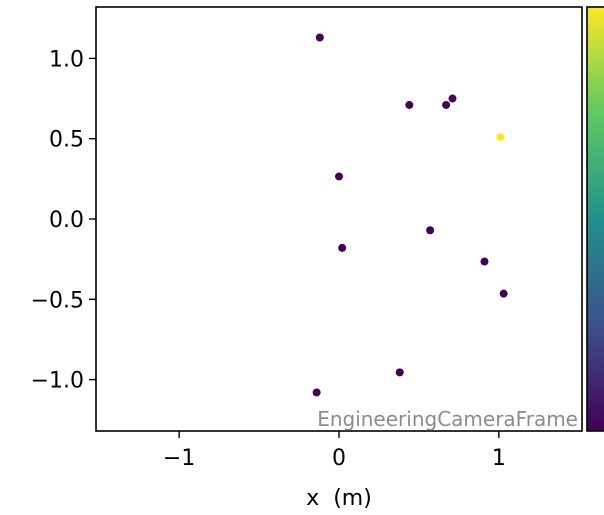 The height and width of the screenshot is (515, 604). I want to click on x-axis-label: x (m), so click(339, 498).